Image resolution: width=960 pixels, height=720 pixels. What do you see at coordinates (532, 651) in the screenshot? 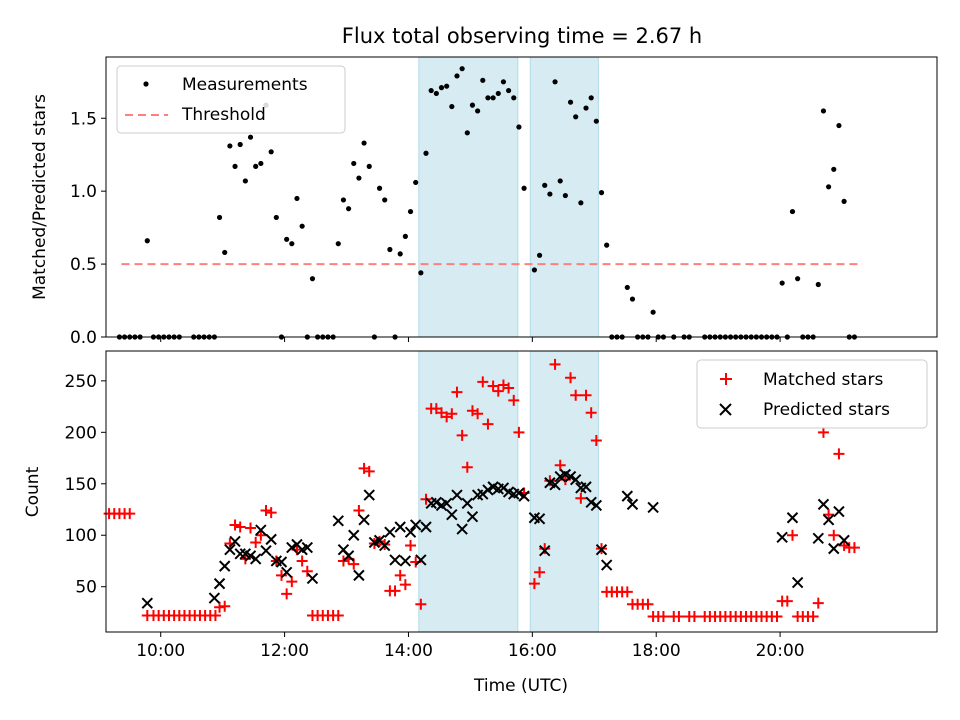
I see `x-tick-label: 16:00` at bounding box center [532, 651].